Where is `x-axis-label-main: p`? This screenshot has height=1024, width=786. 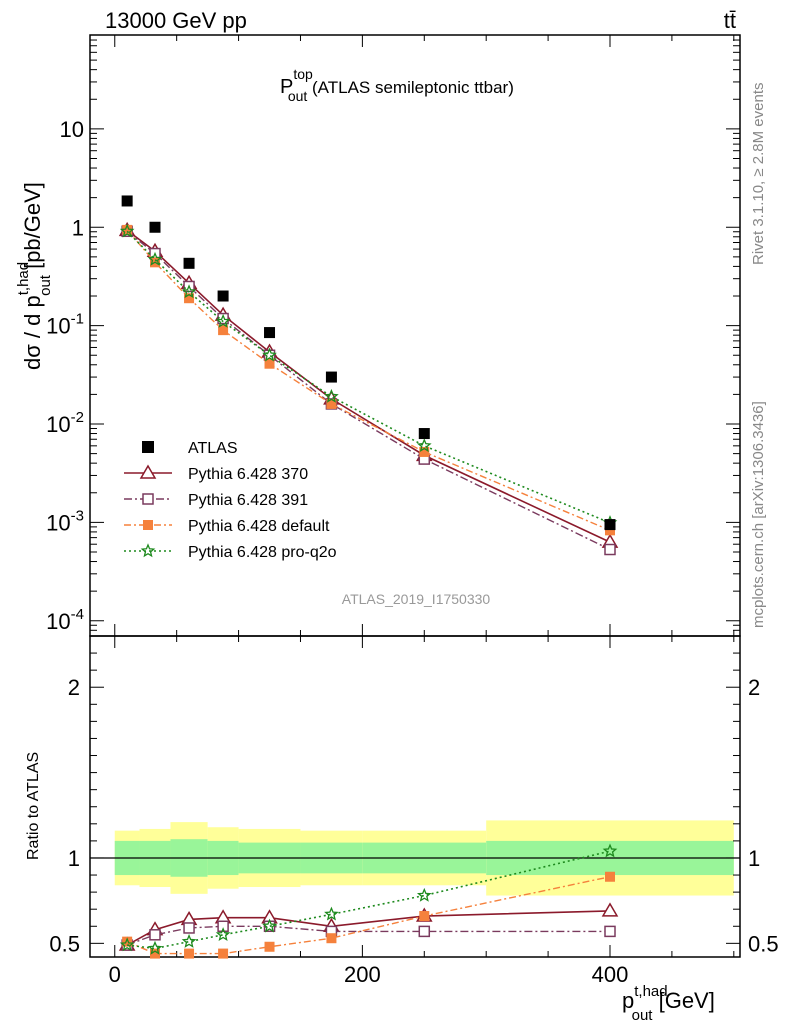
x-axis-label-main: p is located at coordinates (628, 1000).